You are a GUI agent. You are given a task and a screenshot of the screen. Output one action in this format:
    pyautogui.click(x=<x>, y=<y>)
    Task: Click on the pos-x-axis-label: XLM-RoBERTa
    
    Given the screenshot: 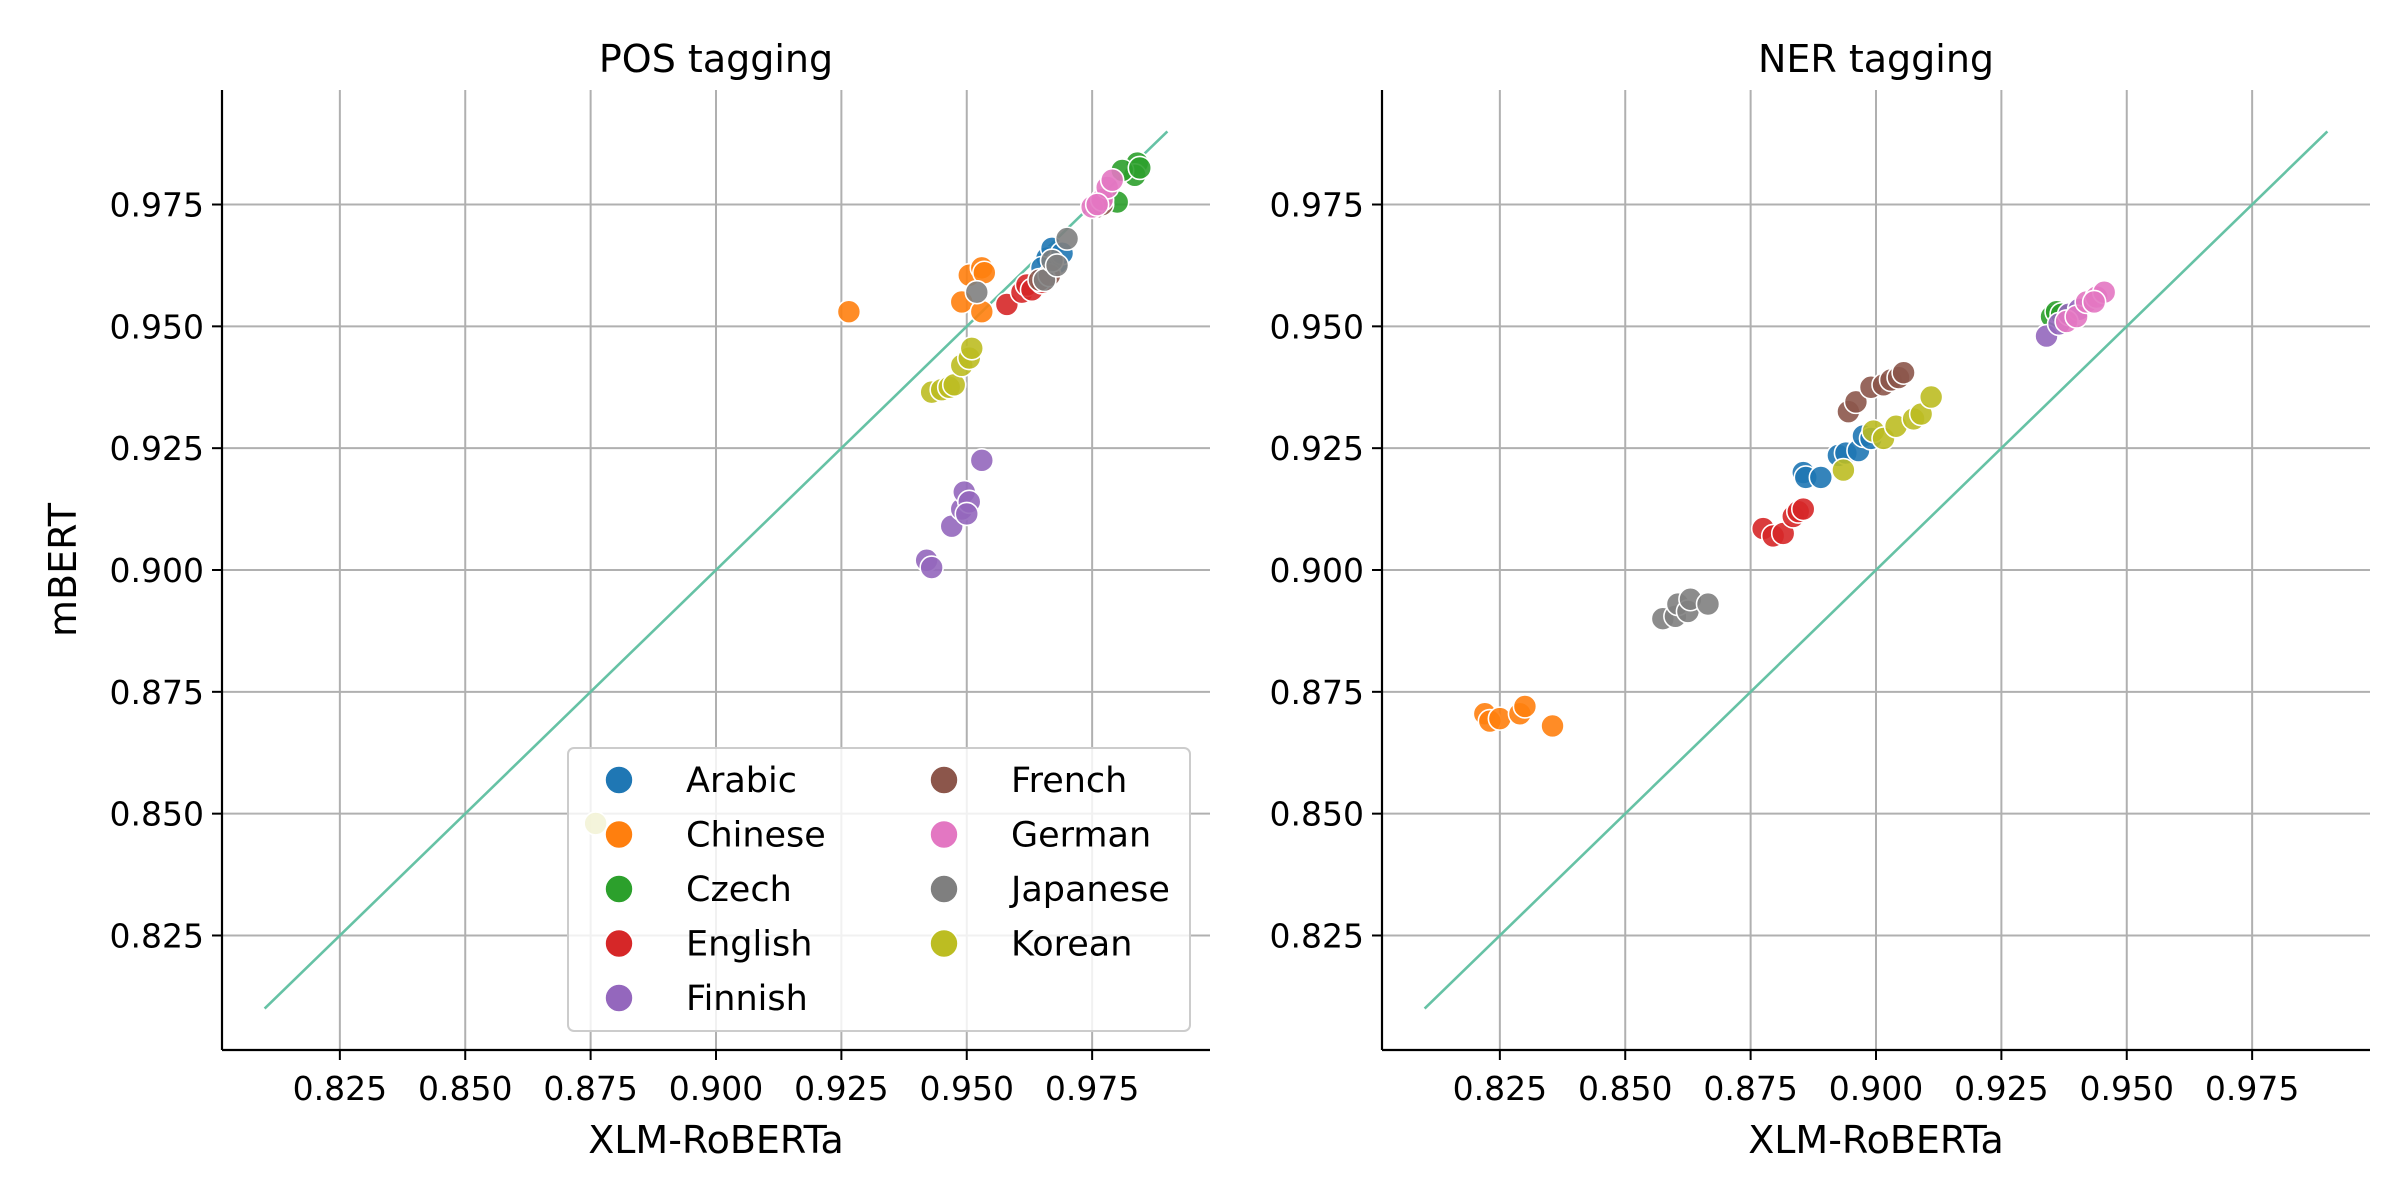 What is the action you would take?
    pyautogui.click(x=716, y=1140)
    